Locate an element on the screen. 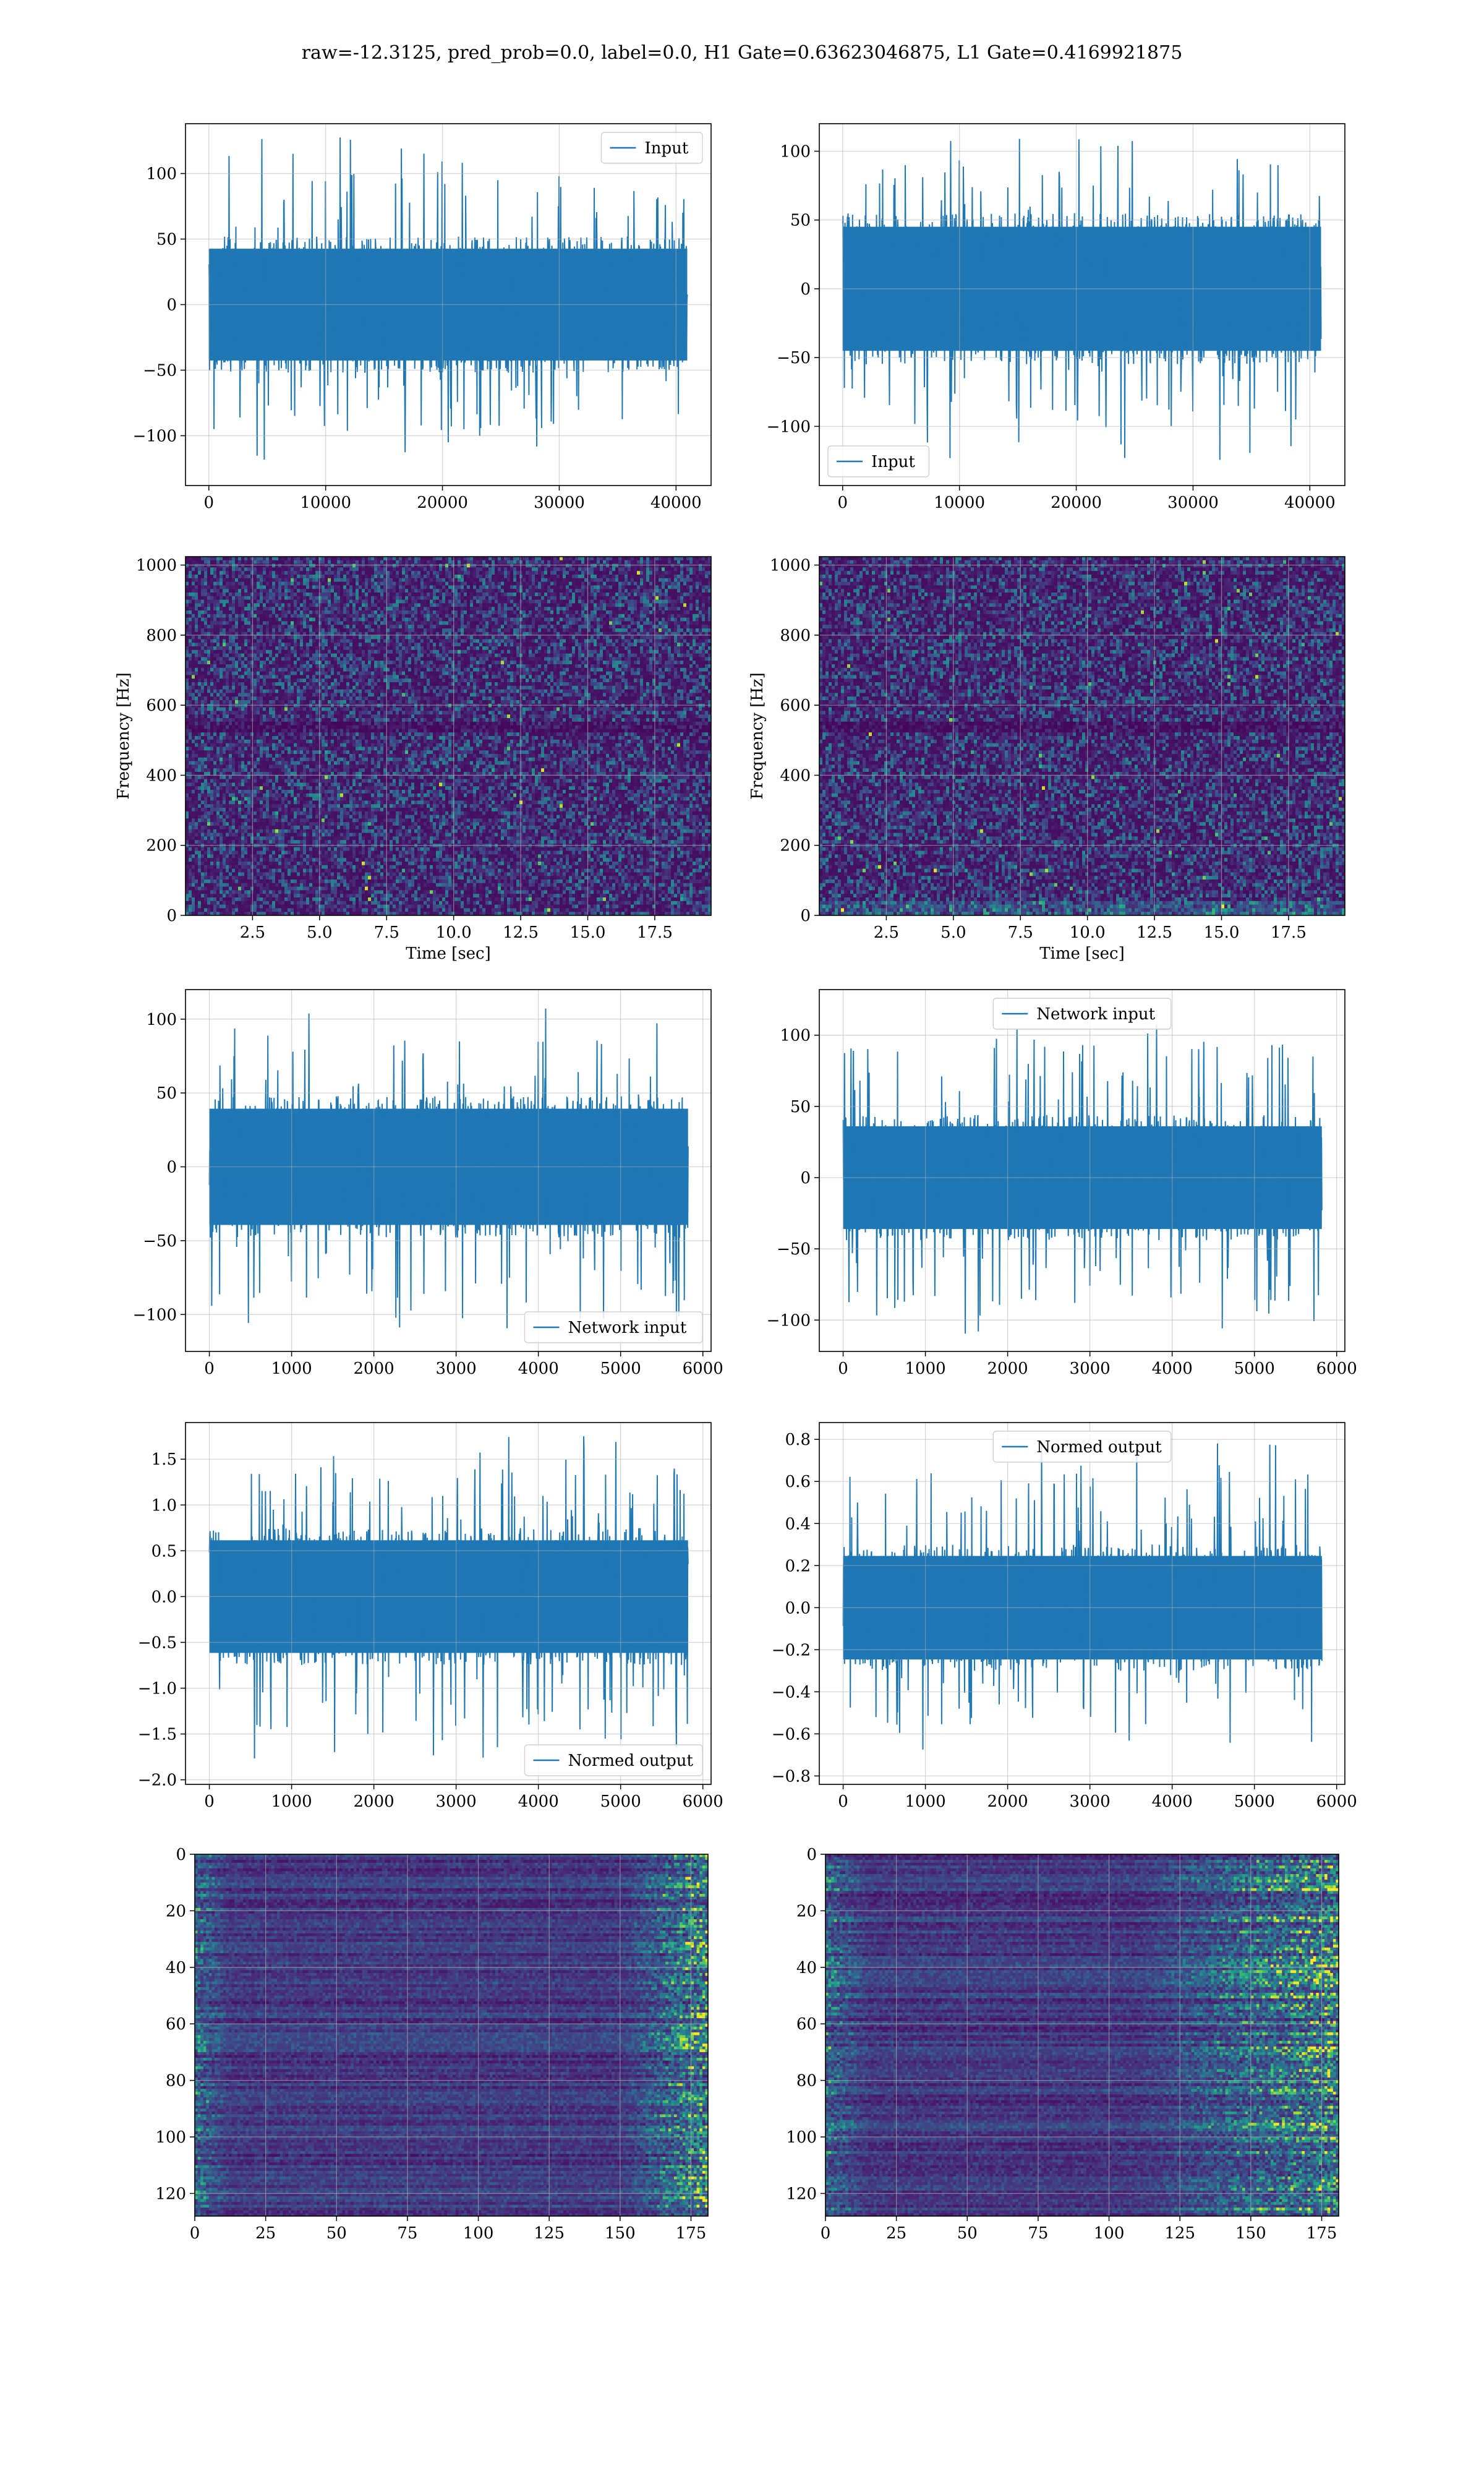 The width and height of the screenshot is (1484, 2474). network-input-h1-ytick-label: 100 is located at coordinates (161, 1020).